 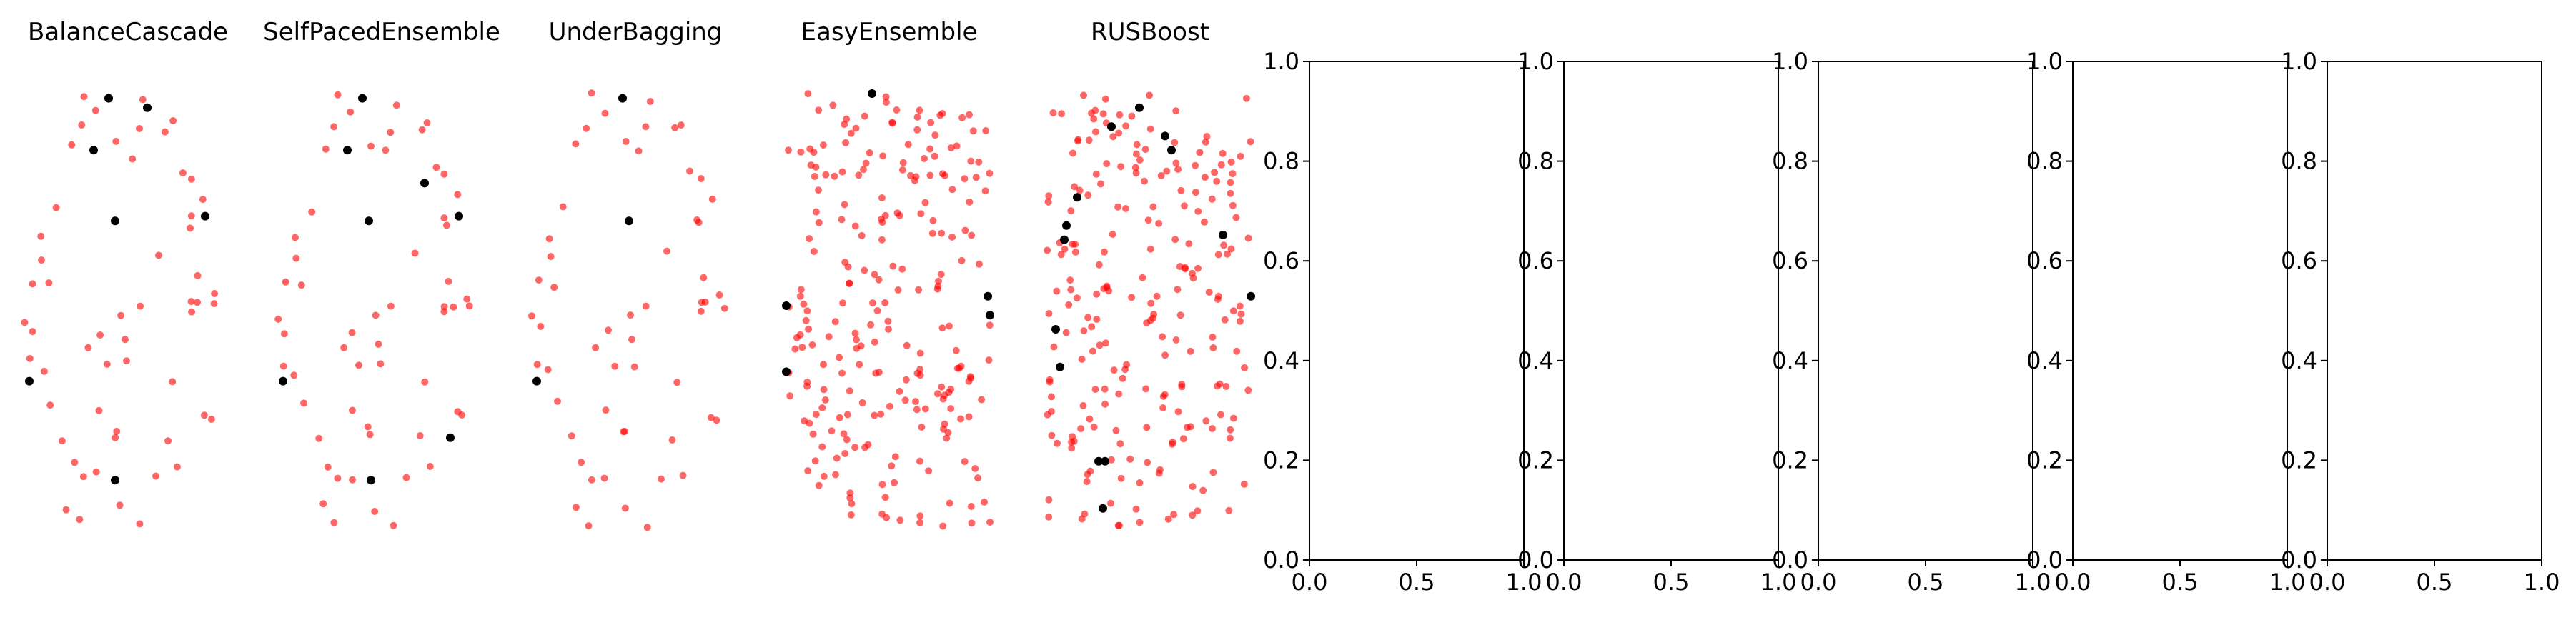 I want to click on subplot-title: SelfPacedEnsemble, so click(x=382, y=32).